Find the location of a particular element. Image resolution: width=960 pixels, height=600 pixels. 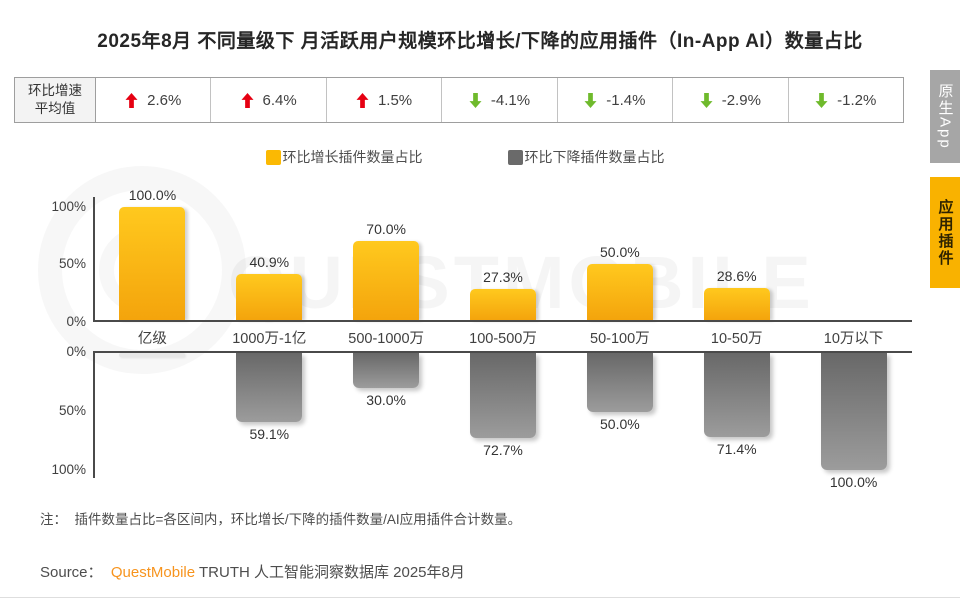

decline-bar-value: 71.4% is located at coordinates (736, 449).